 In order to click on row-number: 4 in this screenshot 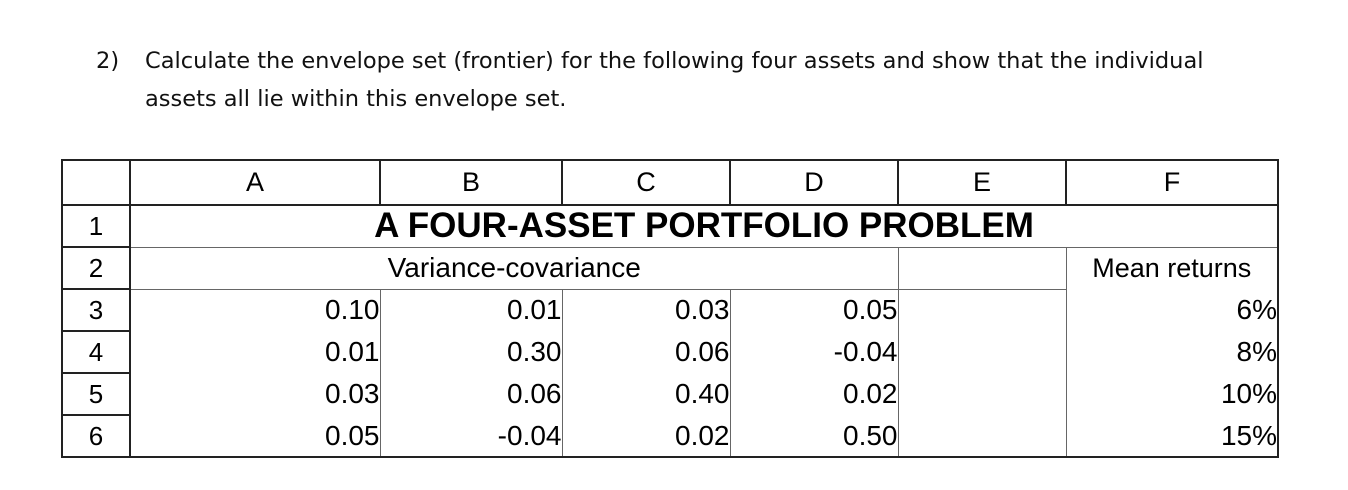, I will do `click(96, 352)`.